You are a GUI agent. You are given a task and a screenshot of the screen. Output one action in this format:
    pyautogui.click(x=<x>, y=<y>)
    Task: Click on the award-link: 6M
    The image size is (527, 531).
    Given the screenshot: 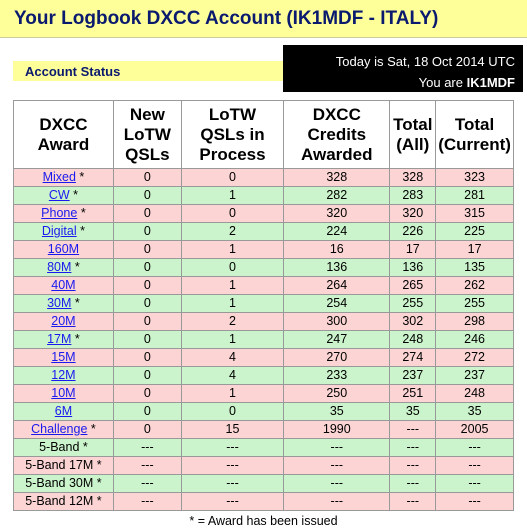 What is the action you would take?
    pyautogui.click(x=63, y=411)
    